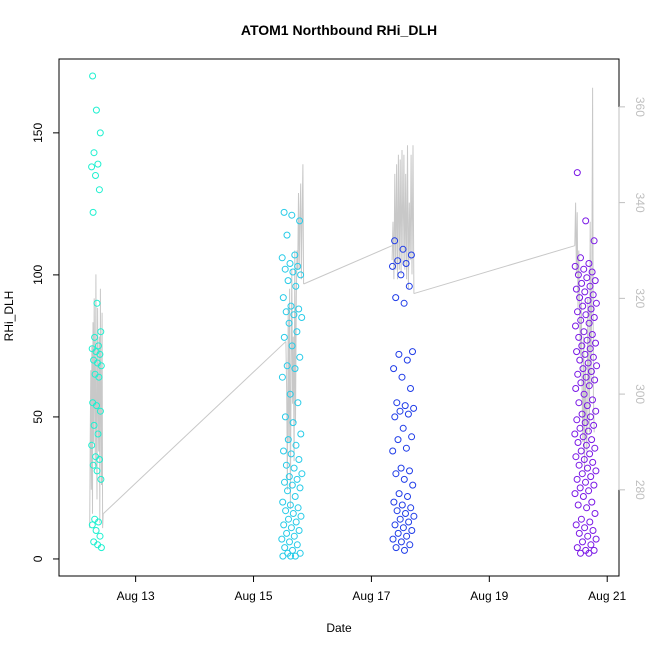 This screenshot has height=650, width=650. What do you see at coordinates (96, 401) in the screenshot?
I see `line-segment` at bounding box center [96, 401].